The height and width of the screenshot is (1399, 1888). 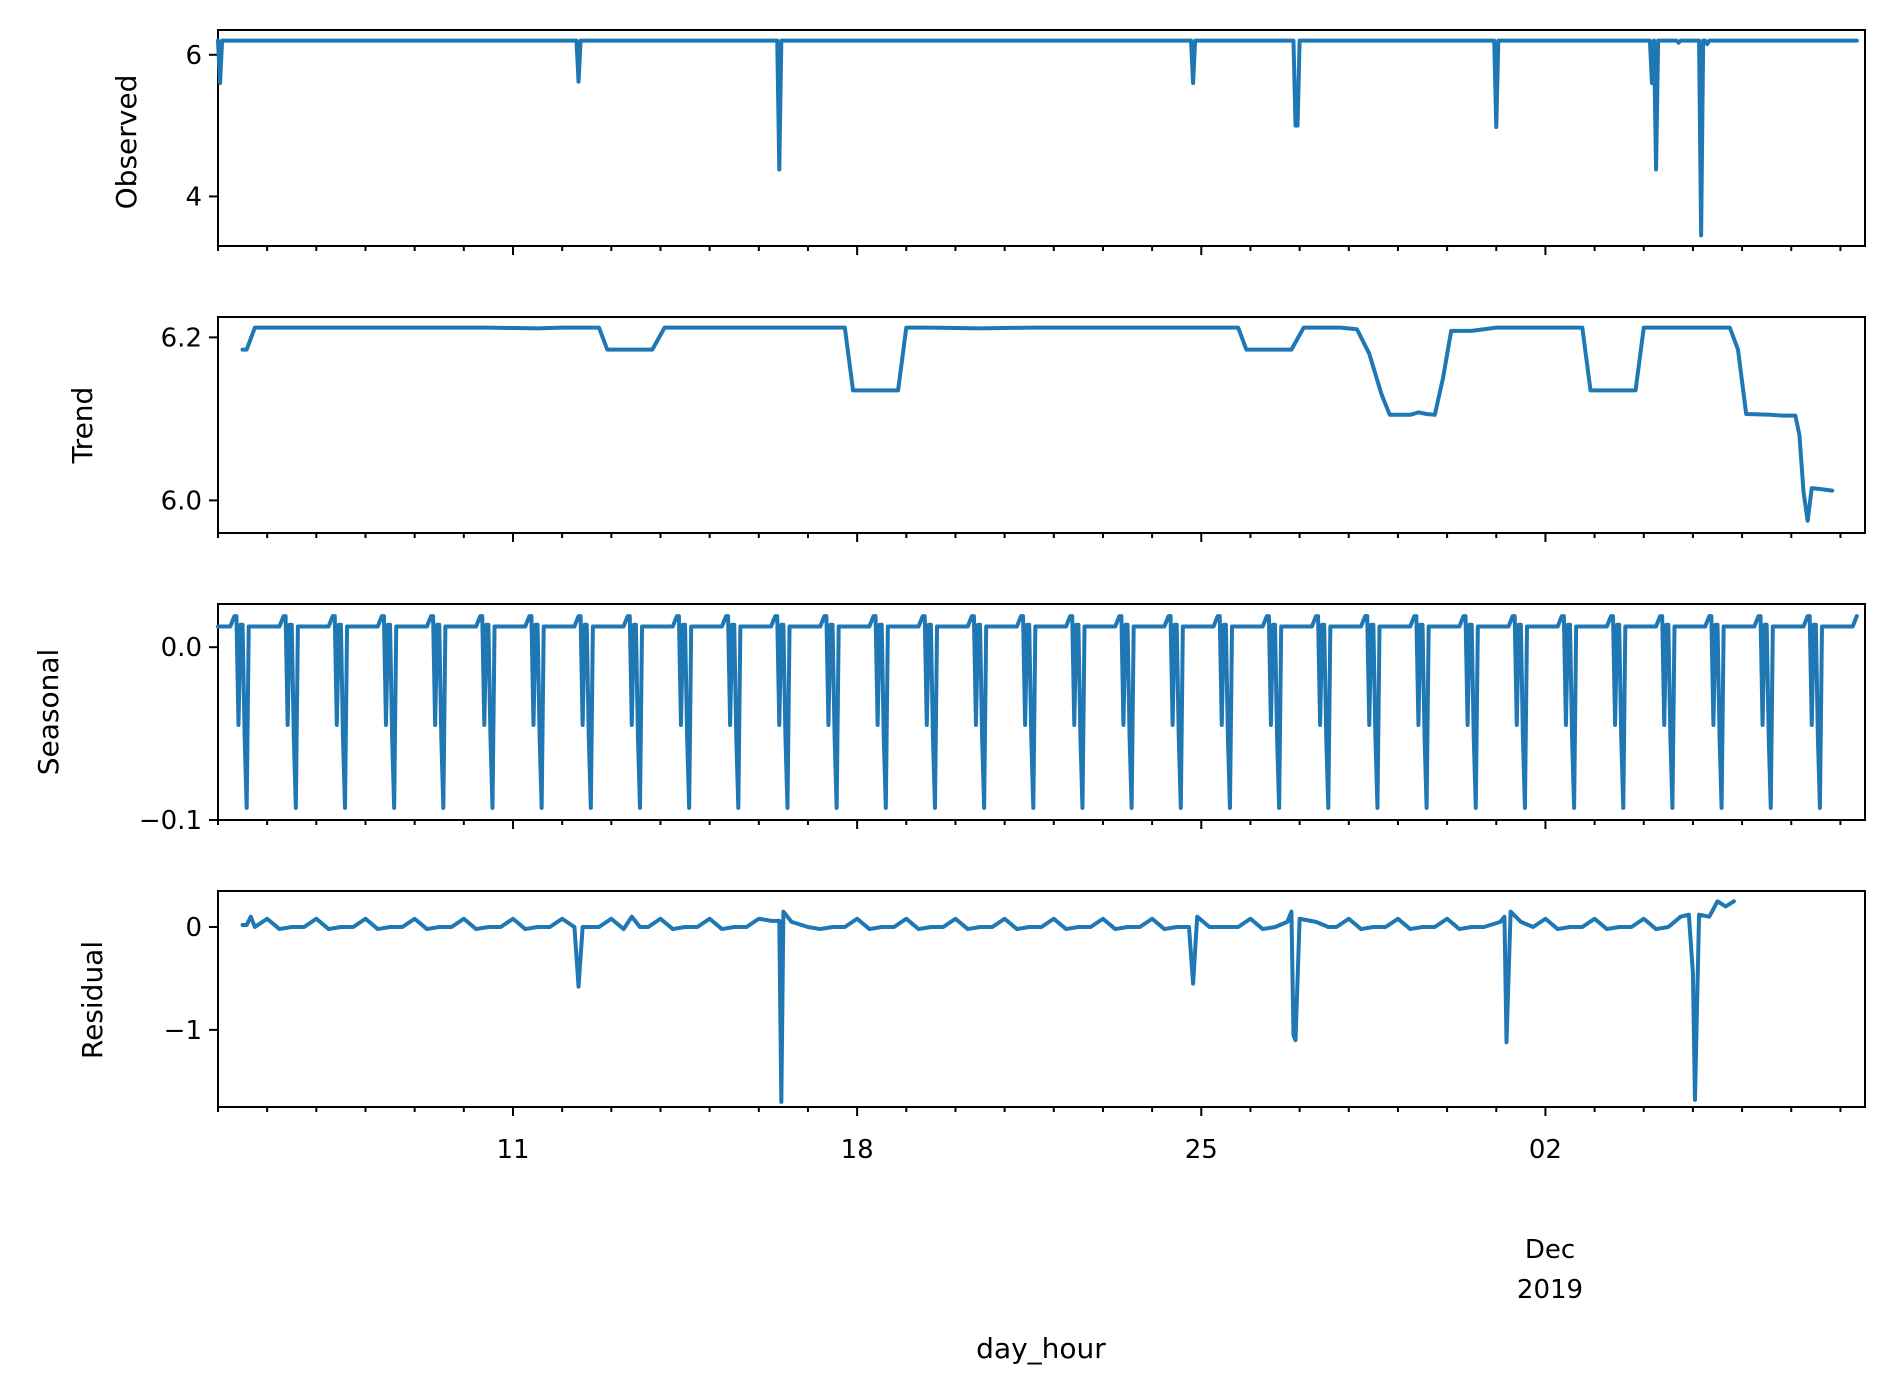 What do you see at coordinates (1037, 138) in the screenshot?
I see `series-line-observed` at bounding box center [1037, 138].